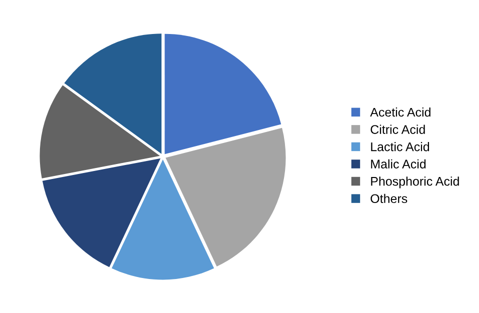 The width and height of the screenshot is (479, 313). Describe the element at coordinates (400, 112) in the screenshot. I see `legend-label: Acetic Acid` at that location.